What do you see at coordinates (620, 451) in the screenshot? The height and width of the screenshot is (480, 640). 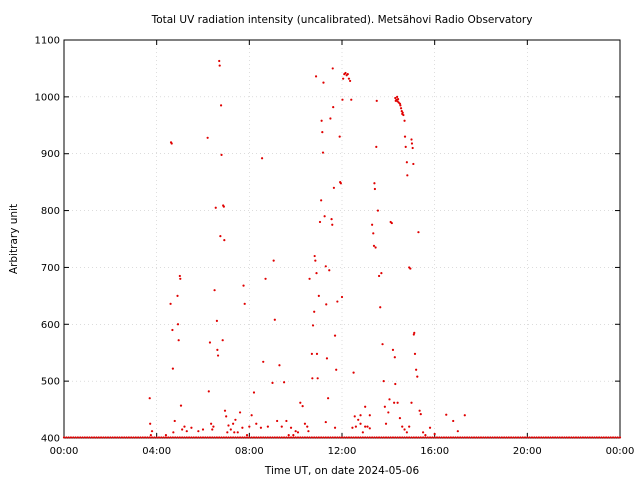 I see `x-tick-label: 00:00` at bounding box center [620, 451].